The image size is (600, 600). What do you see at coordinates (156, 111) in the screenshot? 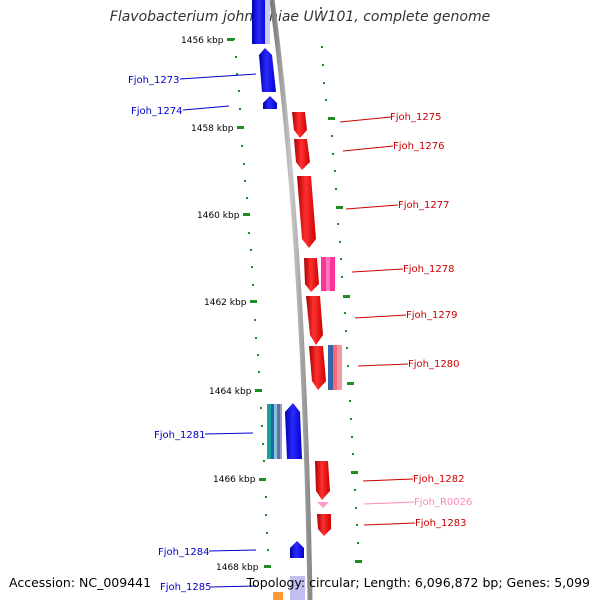
I see `label-fjoh-1274: Fjoh_1274` at bounding box center [156, 111].